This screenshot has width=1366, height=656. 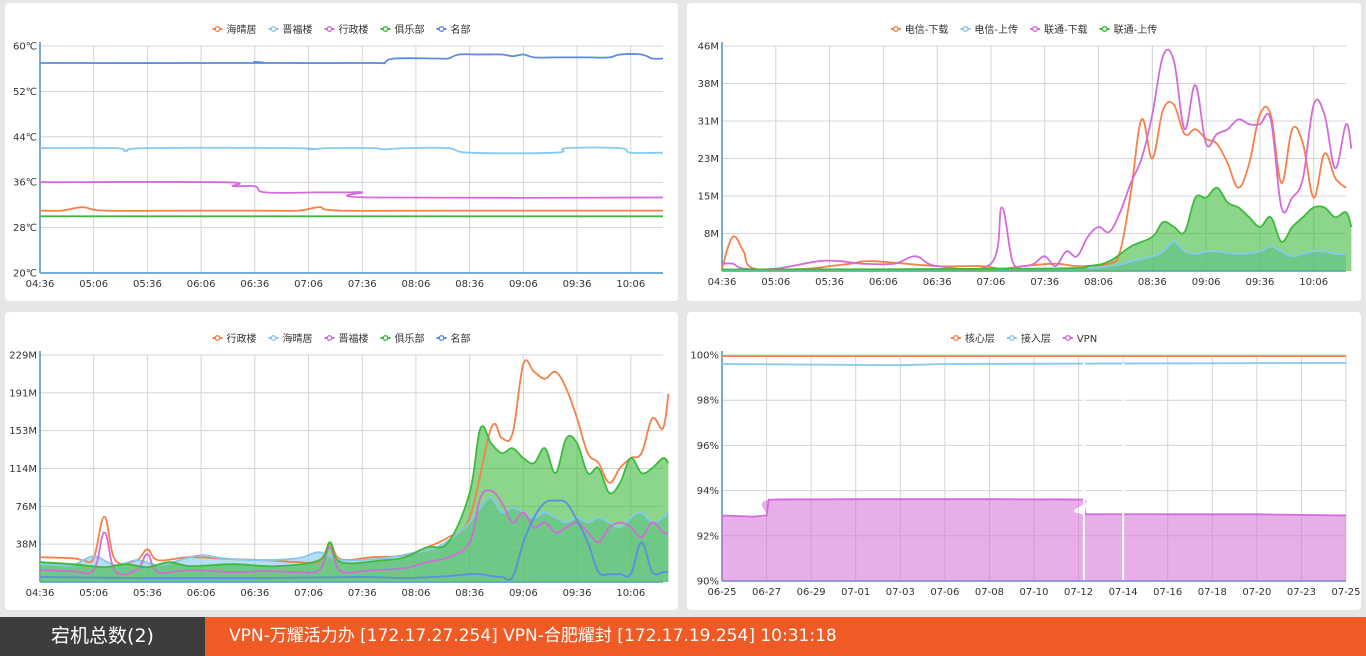 I want to click on chart-legend: 核心层 接入层 VPN, so click(x=1023, y=338).